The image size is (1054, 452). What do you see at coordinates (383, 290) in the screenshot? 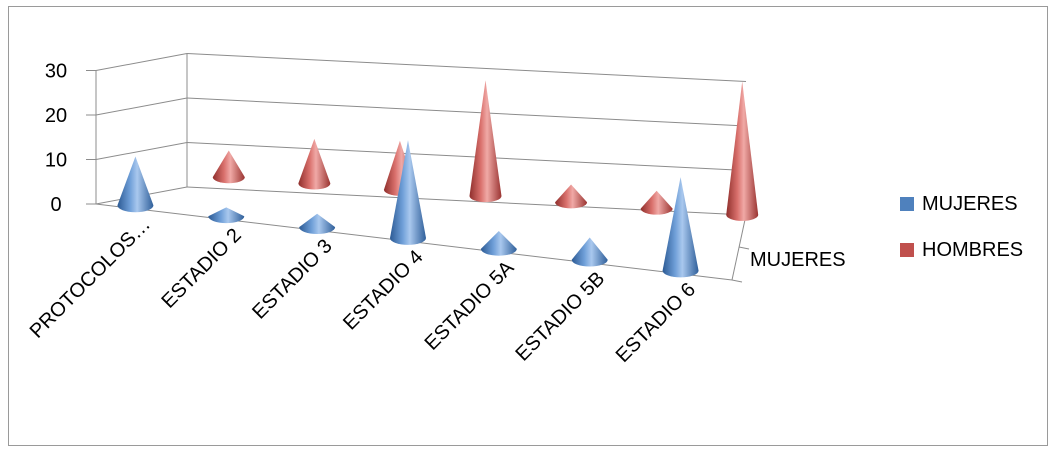
I see `x-tick-label: ESTADIO 4` at bounding box center [383, 290].